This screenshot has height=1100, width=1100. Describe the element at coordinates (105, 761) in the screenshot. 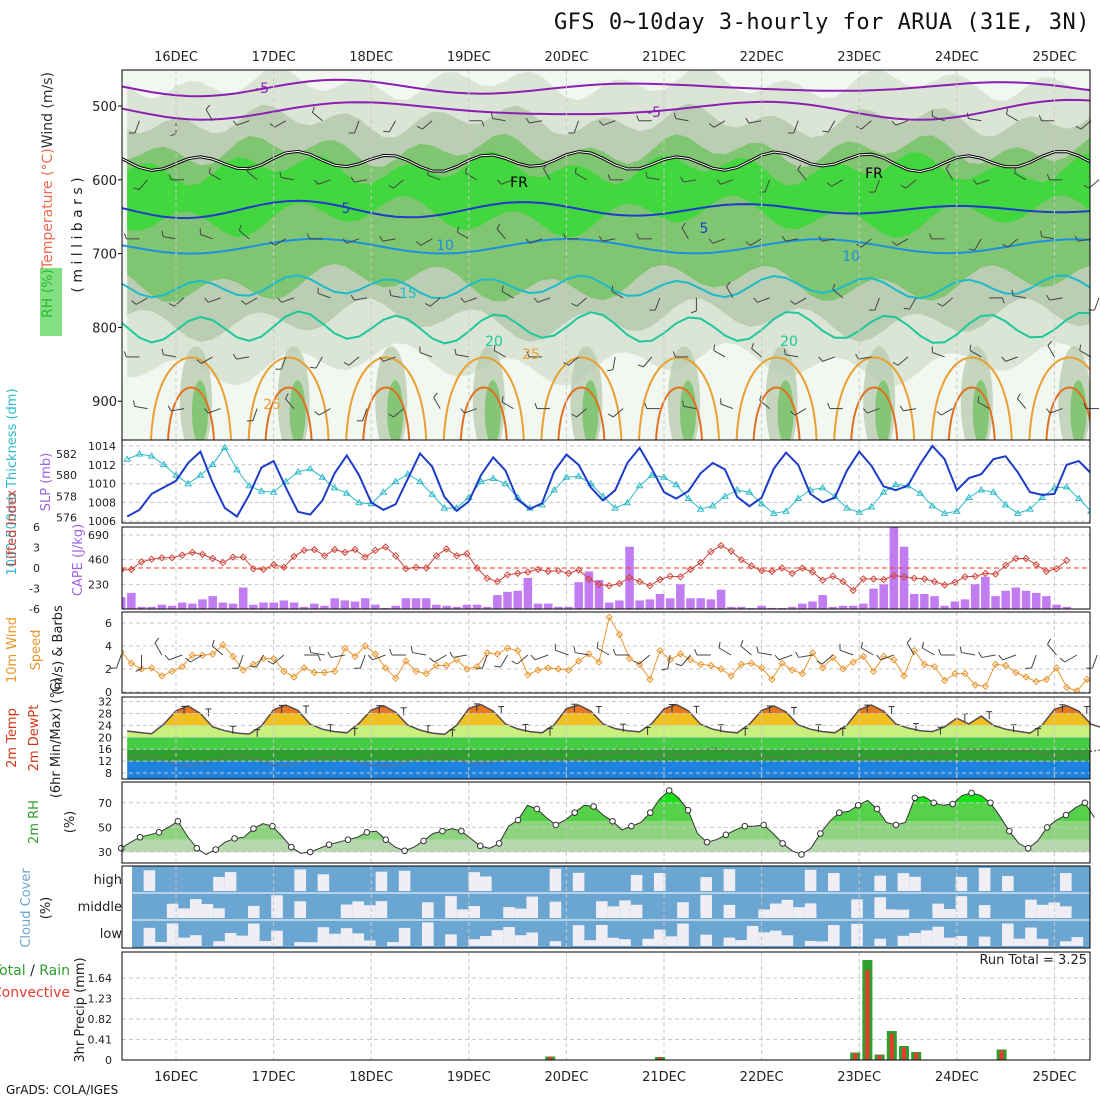

I see `temp-tick-label: 12` at that location.